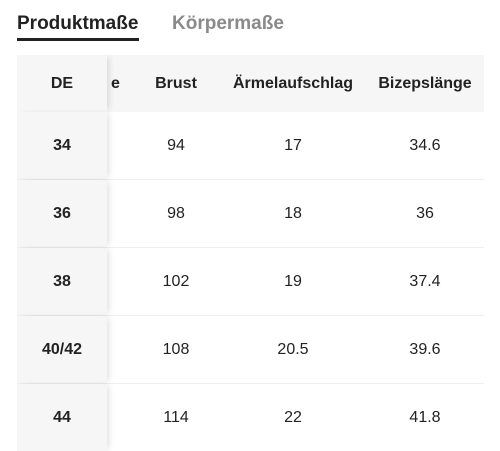 The image size is (500, 451). Describe the element at coordinates (293, 281) in the screenshot. I see `cell-aermelaufschlag: 19` at that location.